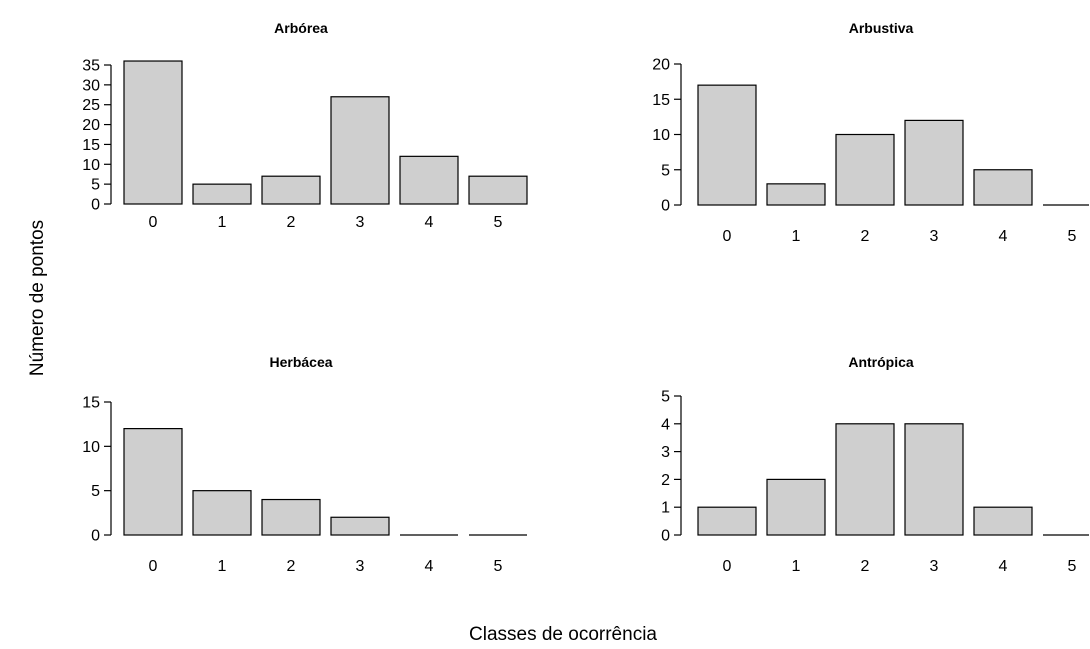 The image size is (1090, 649). What do you see at coordinates (1072, 236) in the screenshot?
I see `x-tick-label-arbustiva: 5` at bounding box center [1072, 236].